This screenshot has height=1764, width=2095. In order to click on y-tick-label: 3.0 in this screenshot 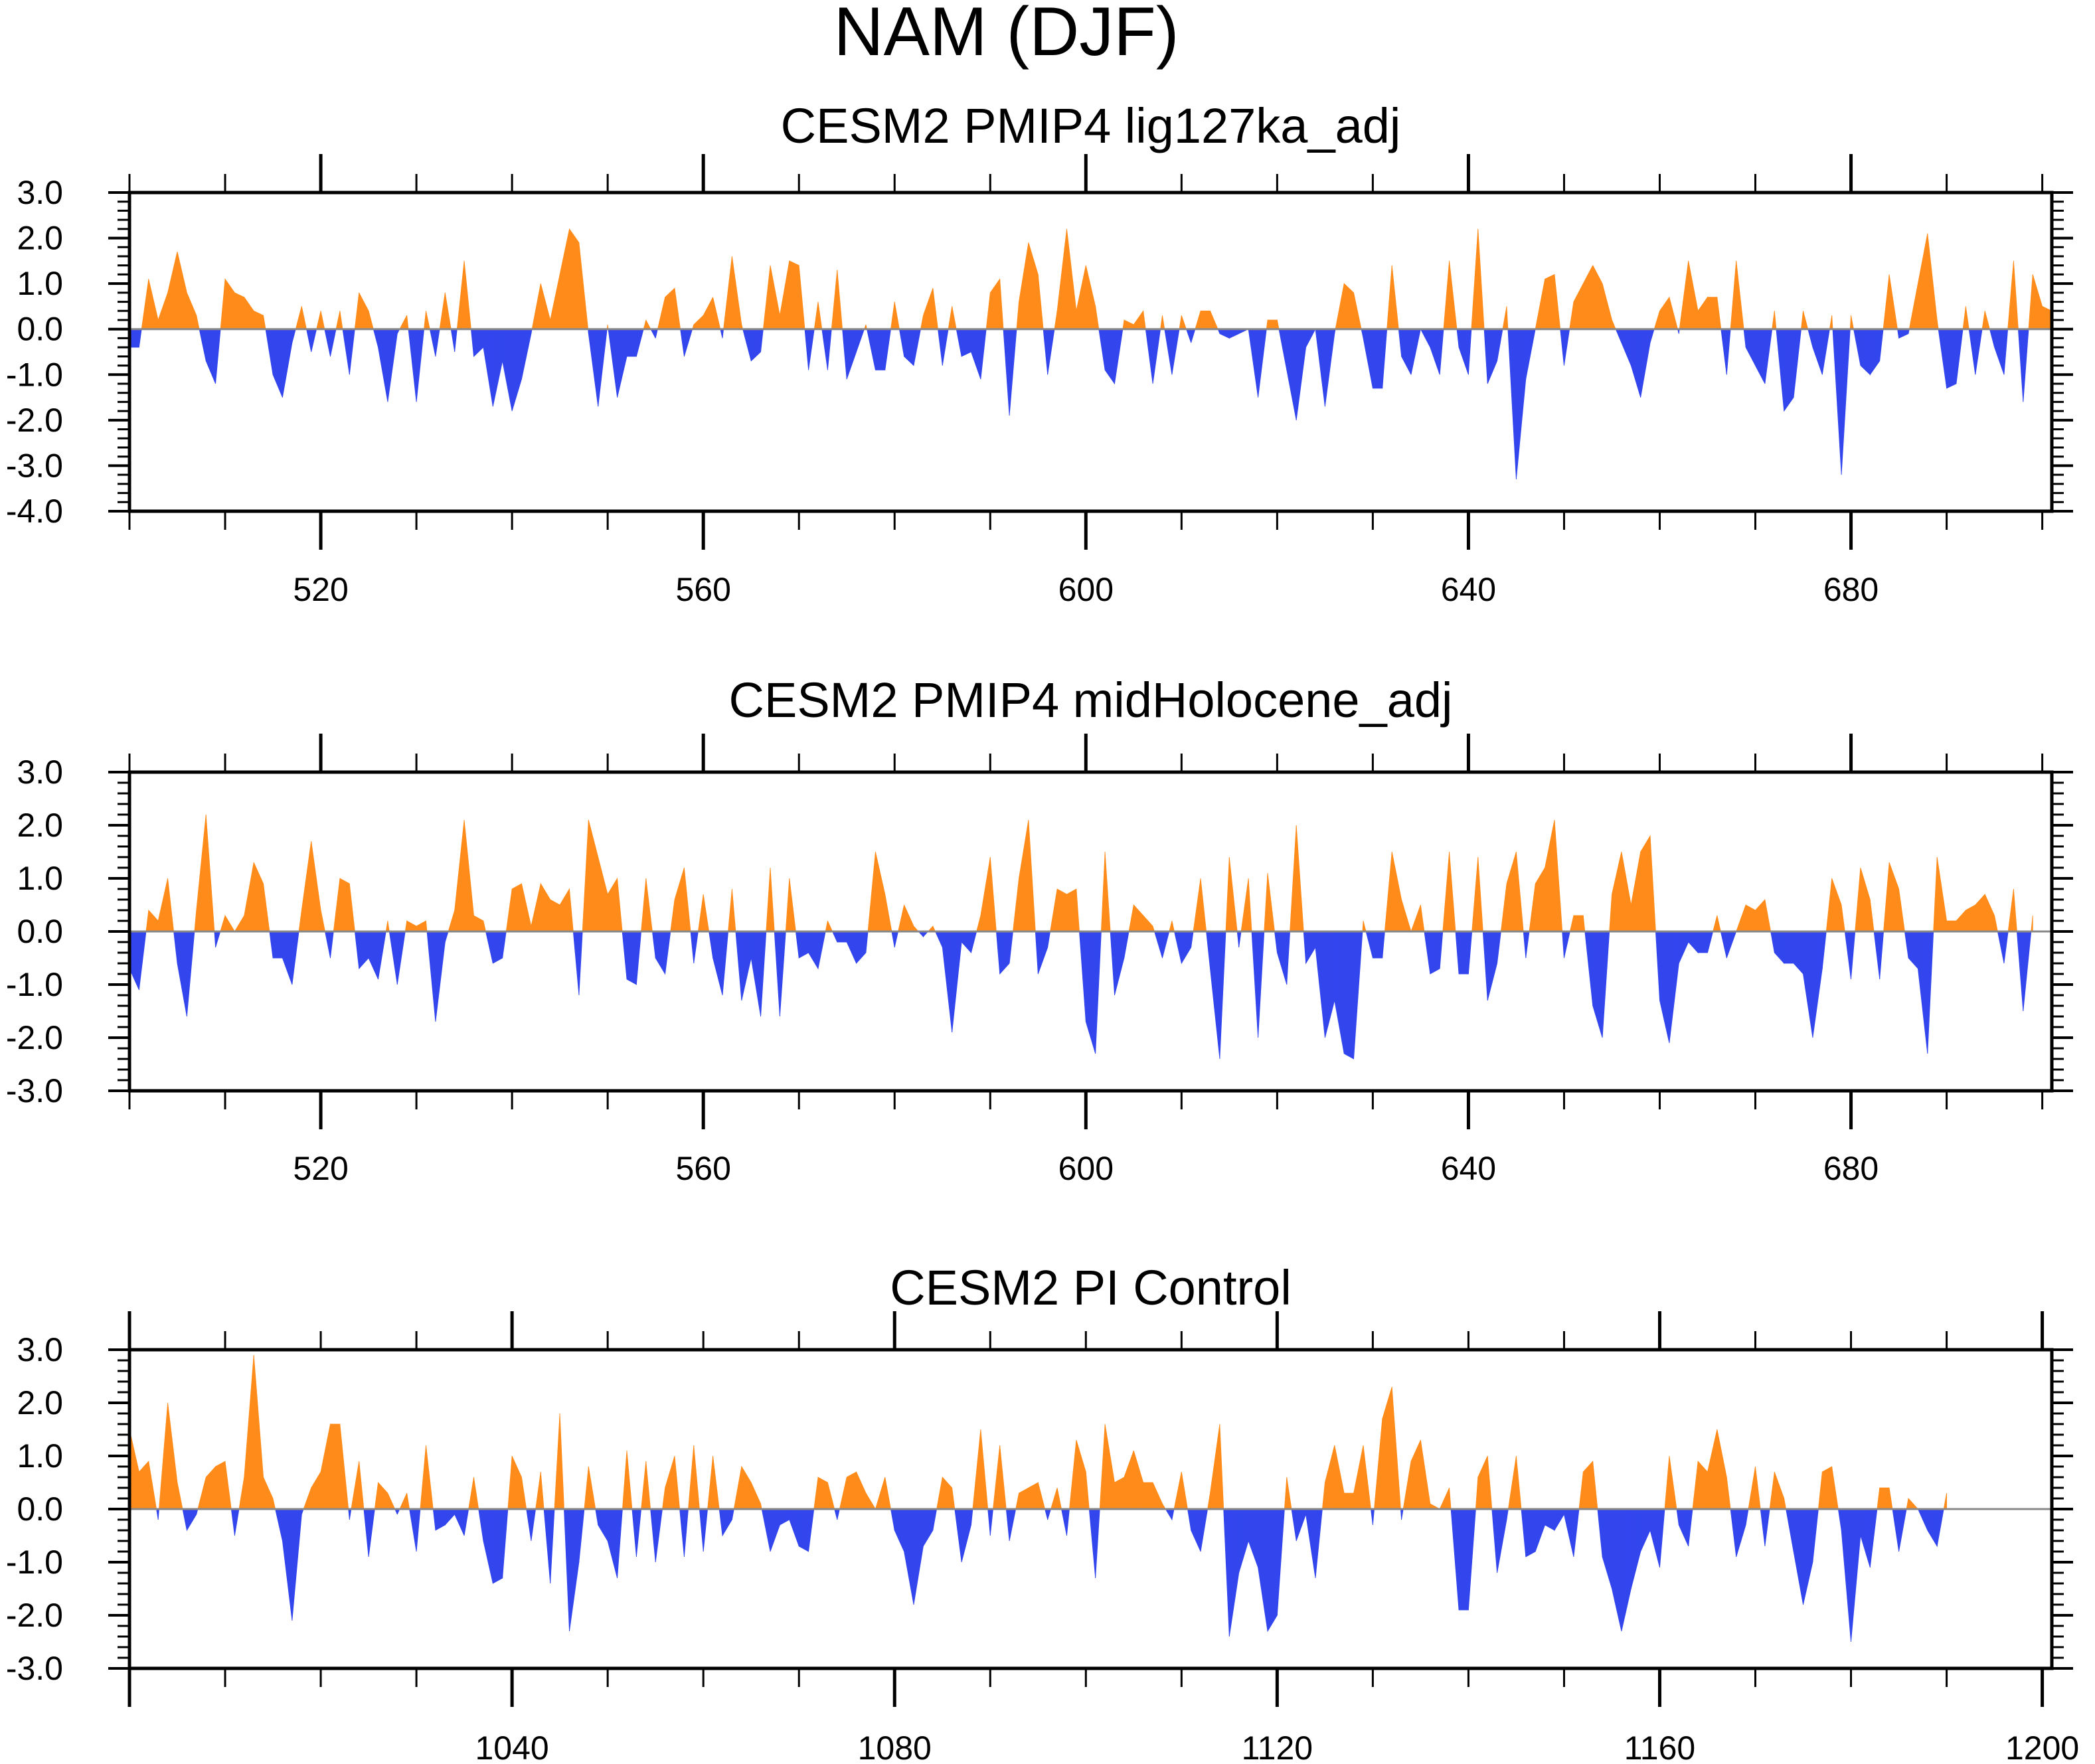, I will do `click(40, 192)`.